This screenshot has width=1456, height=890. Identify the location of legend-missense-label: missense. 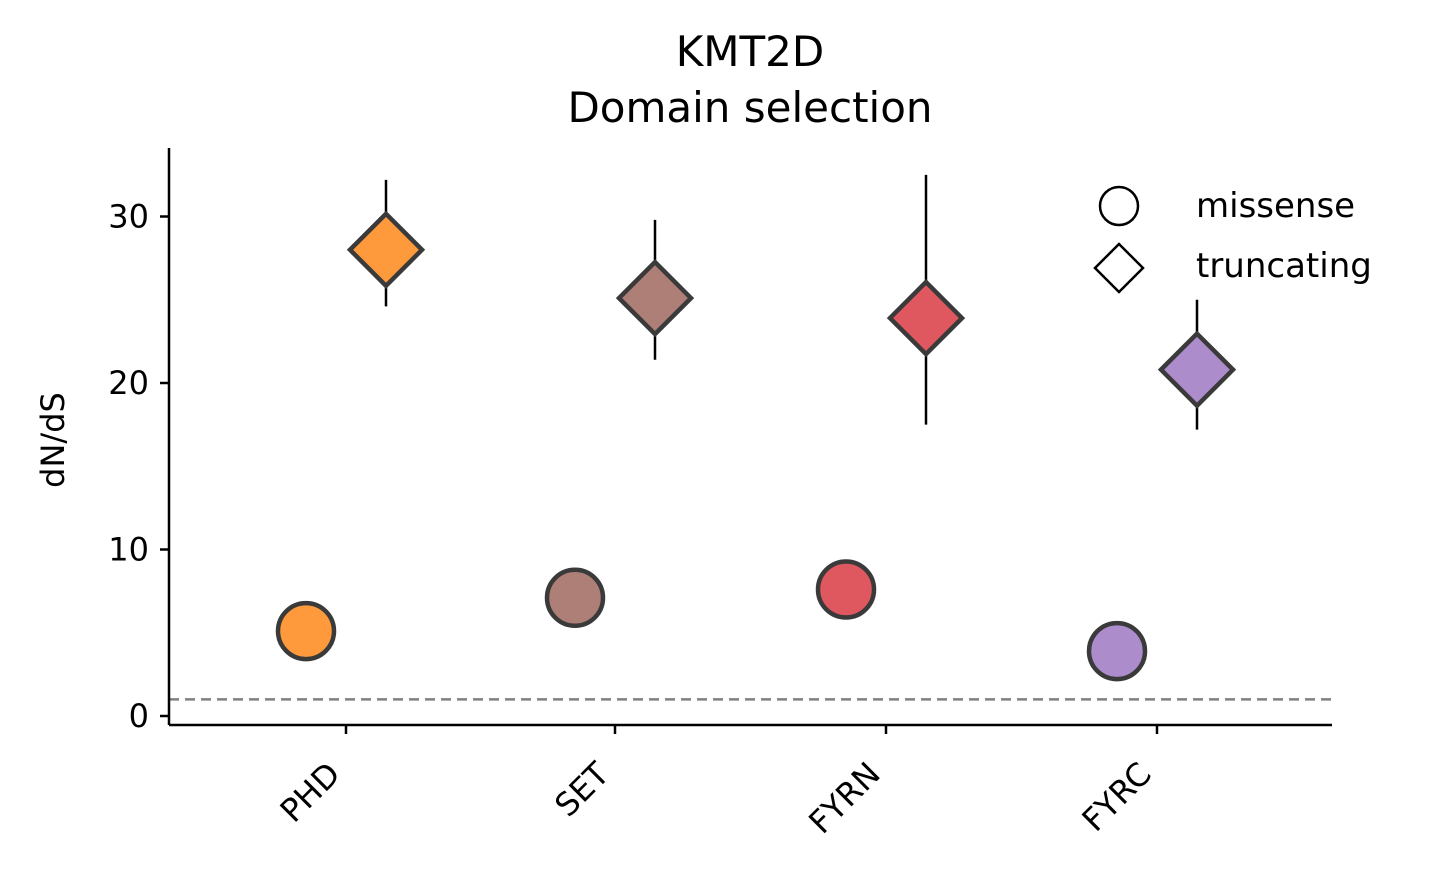
(1275, 206).